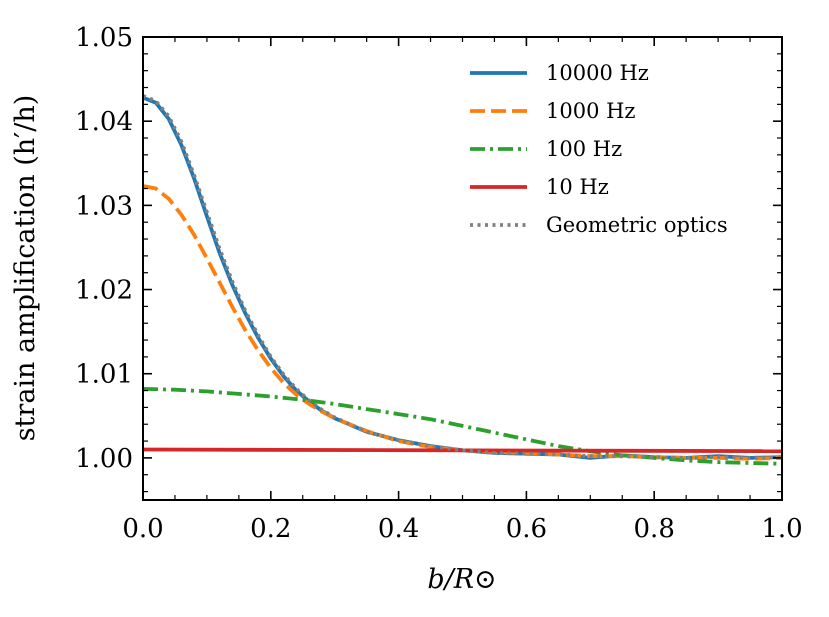 The width and height of the screenshot is (829, 617). What do you see at coordinates (654, 529) in the screenshot?
I see `x-tick-label: 0.8` at bounding box center [654, 529].